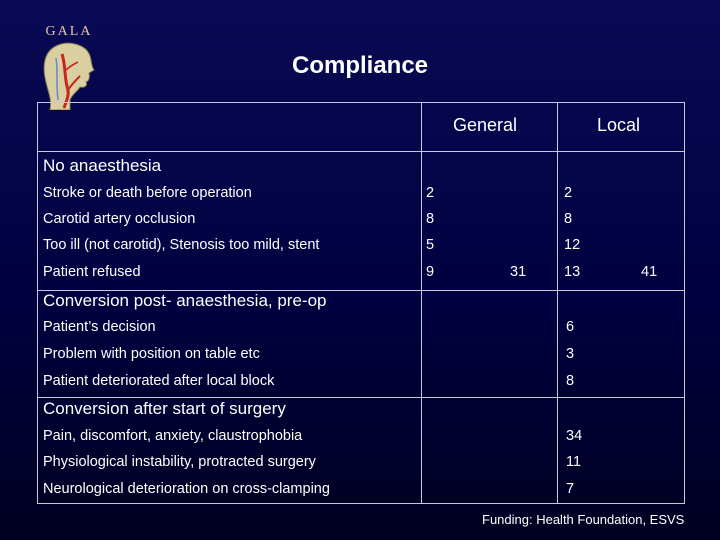  What do you see at coordinates (147, 193) in the screenshot?
I see `row-label: Stroke or death before operation` at bounding box center [147, 193].